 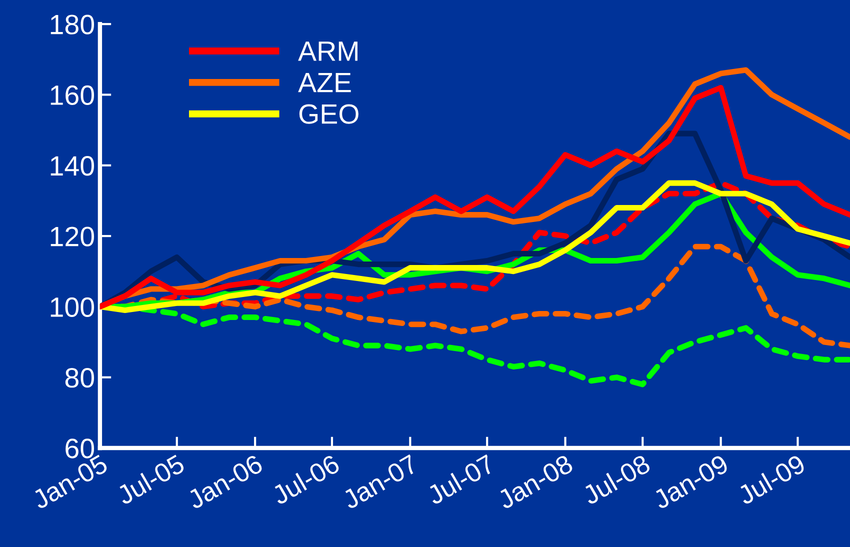 I want to click on legend-label: ARM, so click(x=328, y=51).